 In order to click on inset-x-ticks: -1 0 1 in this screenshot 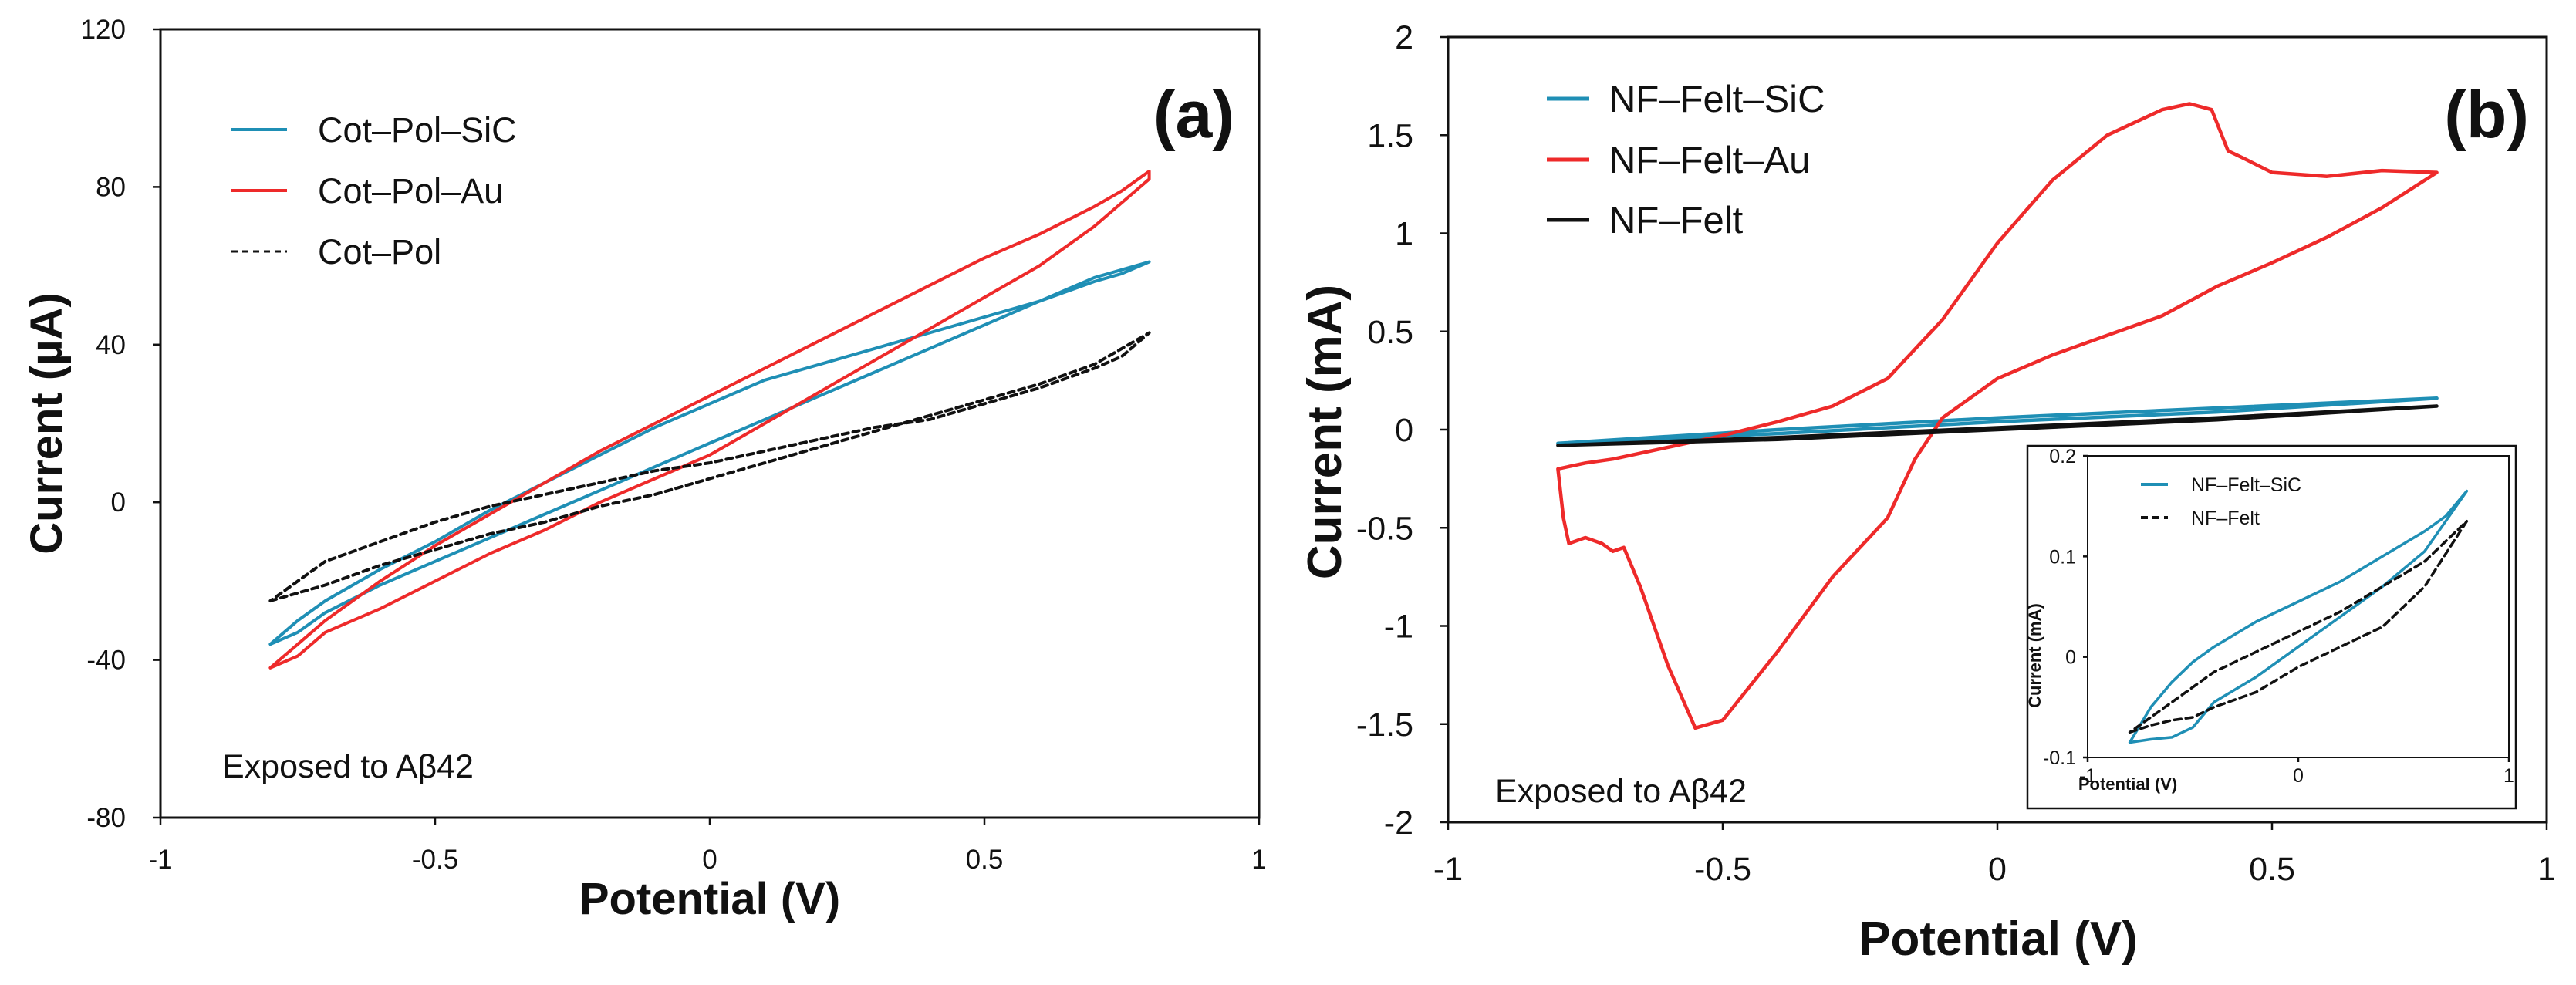, I will do `click(2296, 772)`.